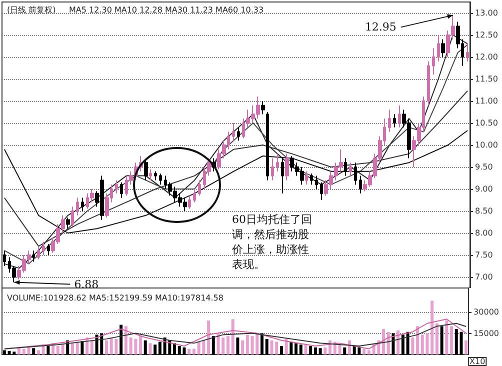 The height and width of the screenshot is (366, 502). What do you see at coordinates (484, 255) in the screenshot?
I see `y-tick-label: 7.50` at bounding box center [484, 255].